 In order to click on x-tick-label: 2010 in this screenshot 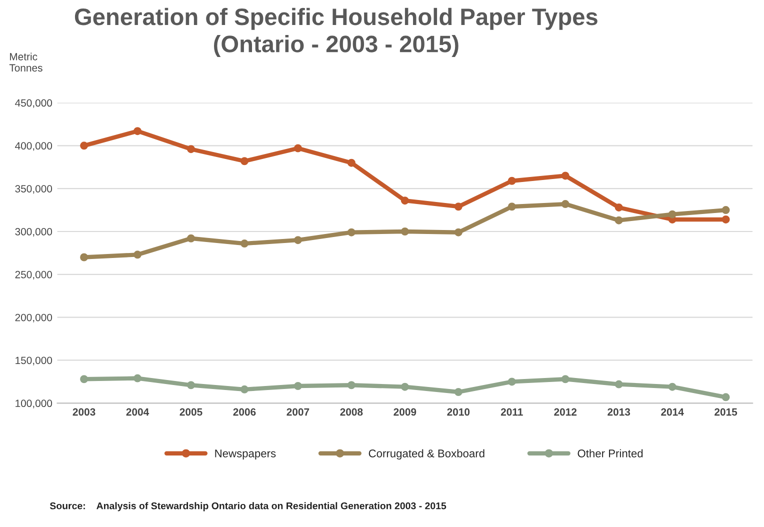, I will do `click(458, 412)`.